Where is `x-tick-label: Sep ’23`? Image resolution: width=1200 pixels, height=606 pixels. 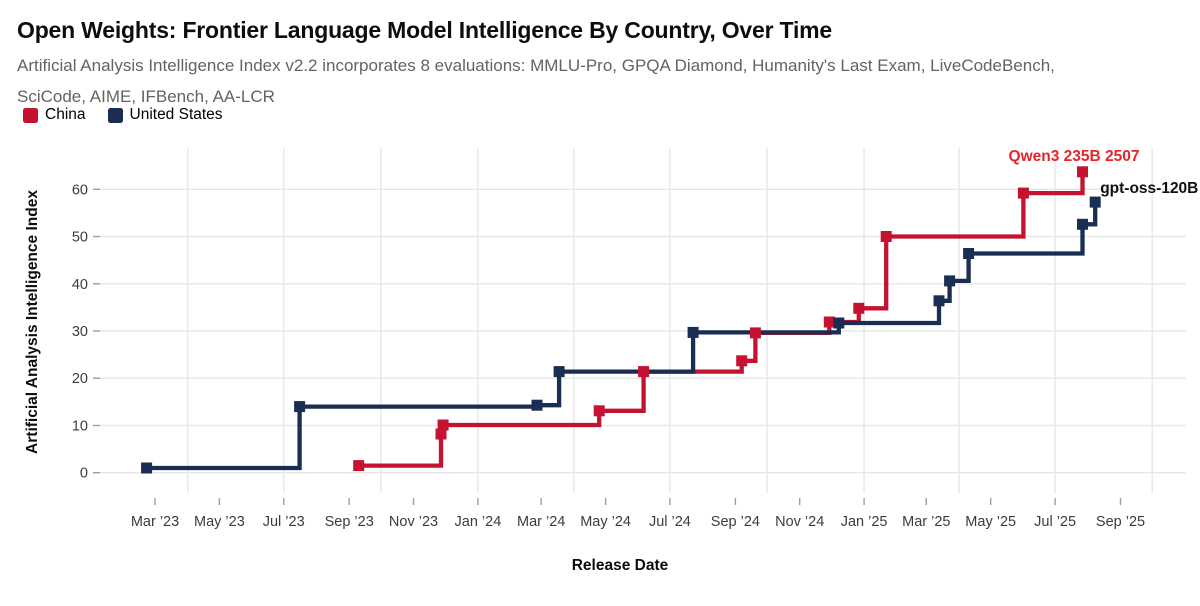 x-tick-label: Sep ’23 is located at coordinates (349, 522).